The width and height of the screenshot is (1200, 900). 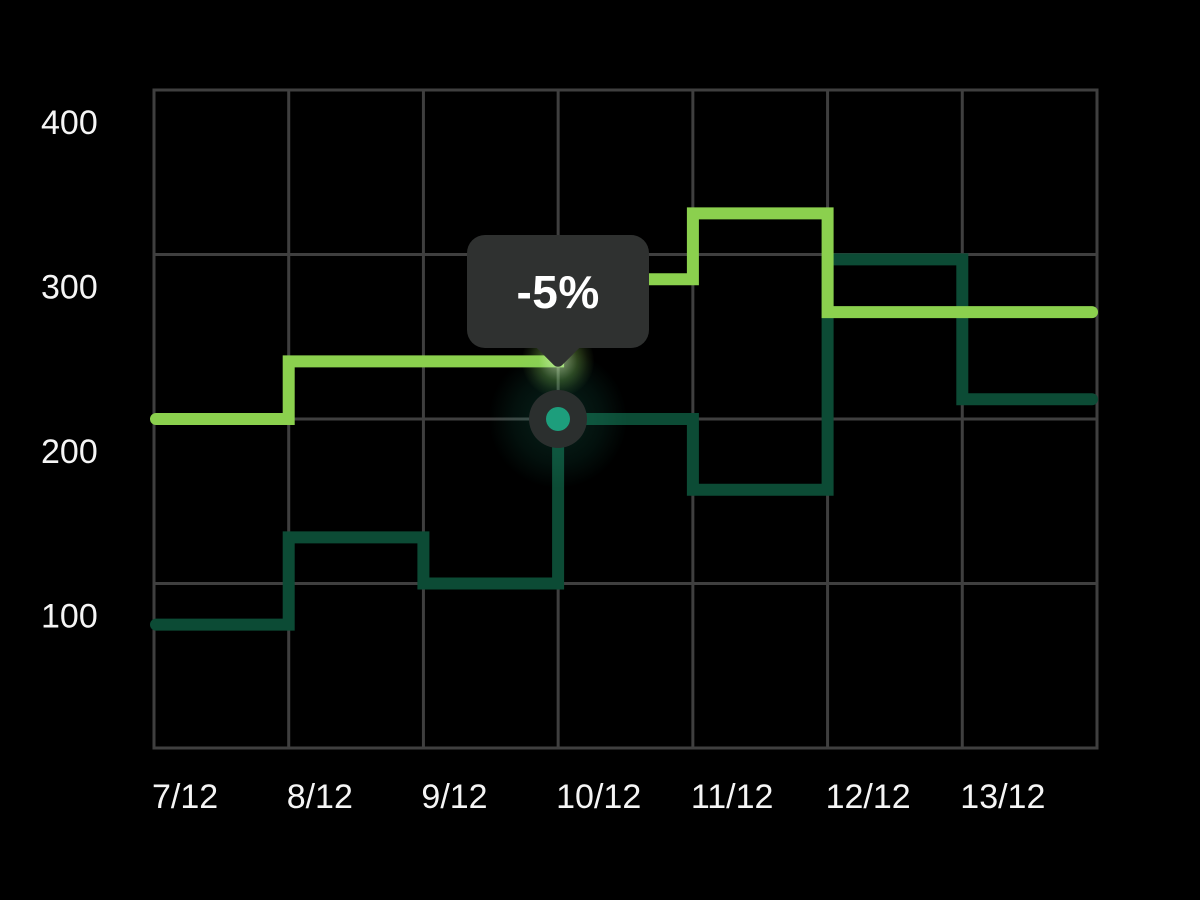 I want to click on y-tick-label: 400, so click(x=69, y=123).